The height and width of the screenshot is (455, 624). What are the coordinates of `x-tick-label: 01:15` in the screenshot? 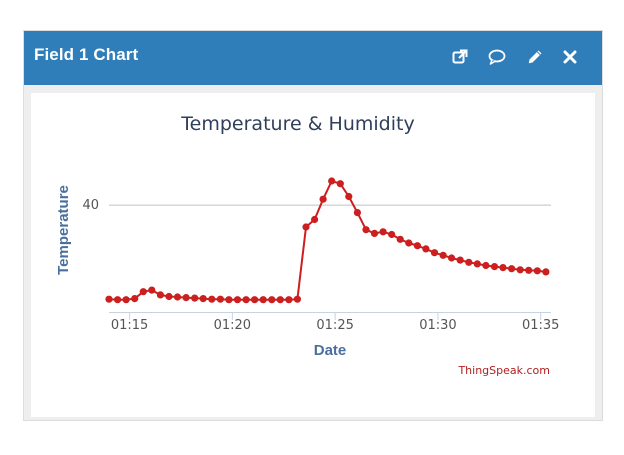 It's located at (129, 325).